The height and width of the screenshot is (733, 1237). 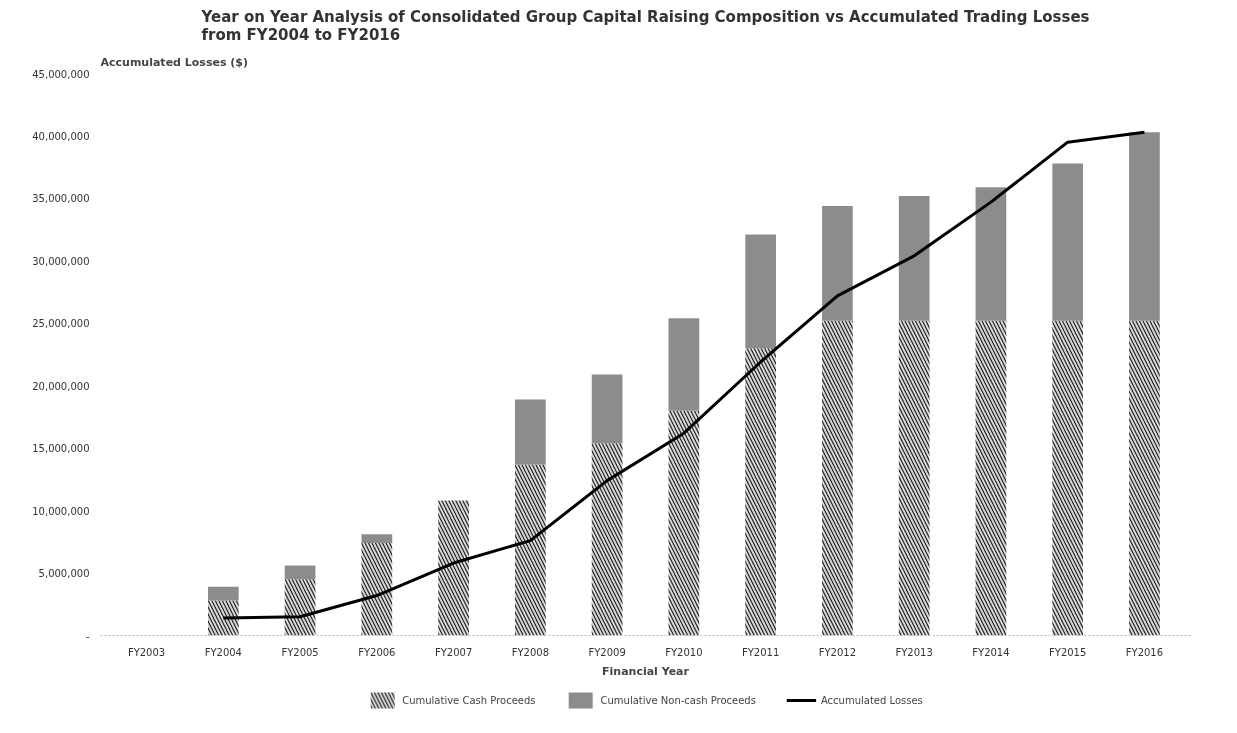 I want to click on y-tick-label: -, so click(x=87, y=636).